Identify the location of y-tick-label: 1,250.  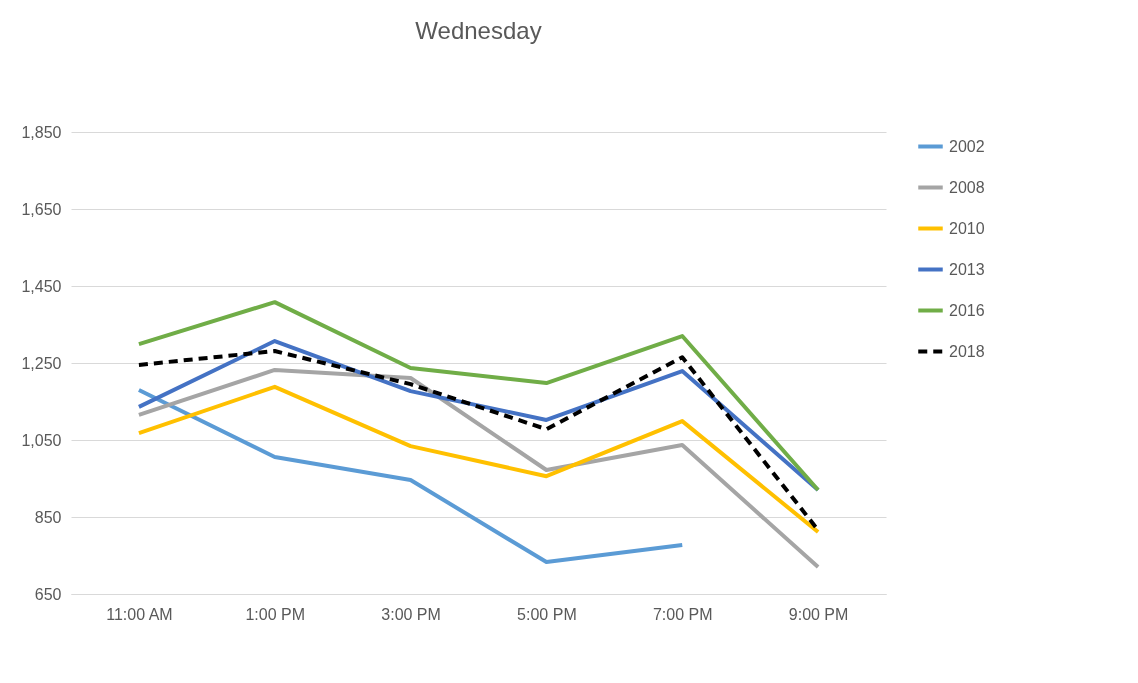
(41, 363).